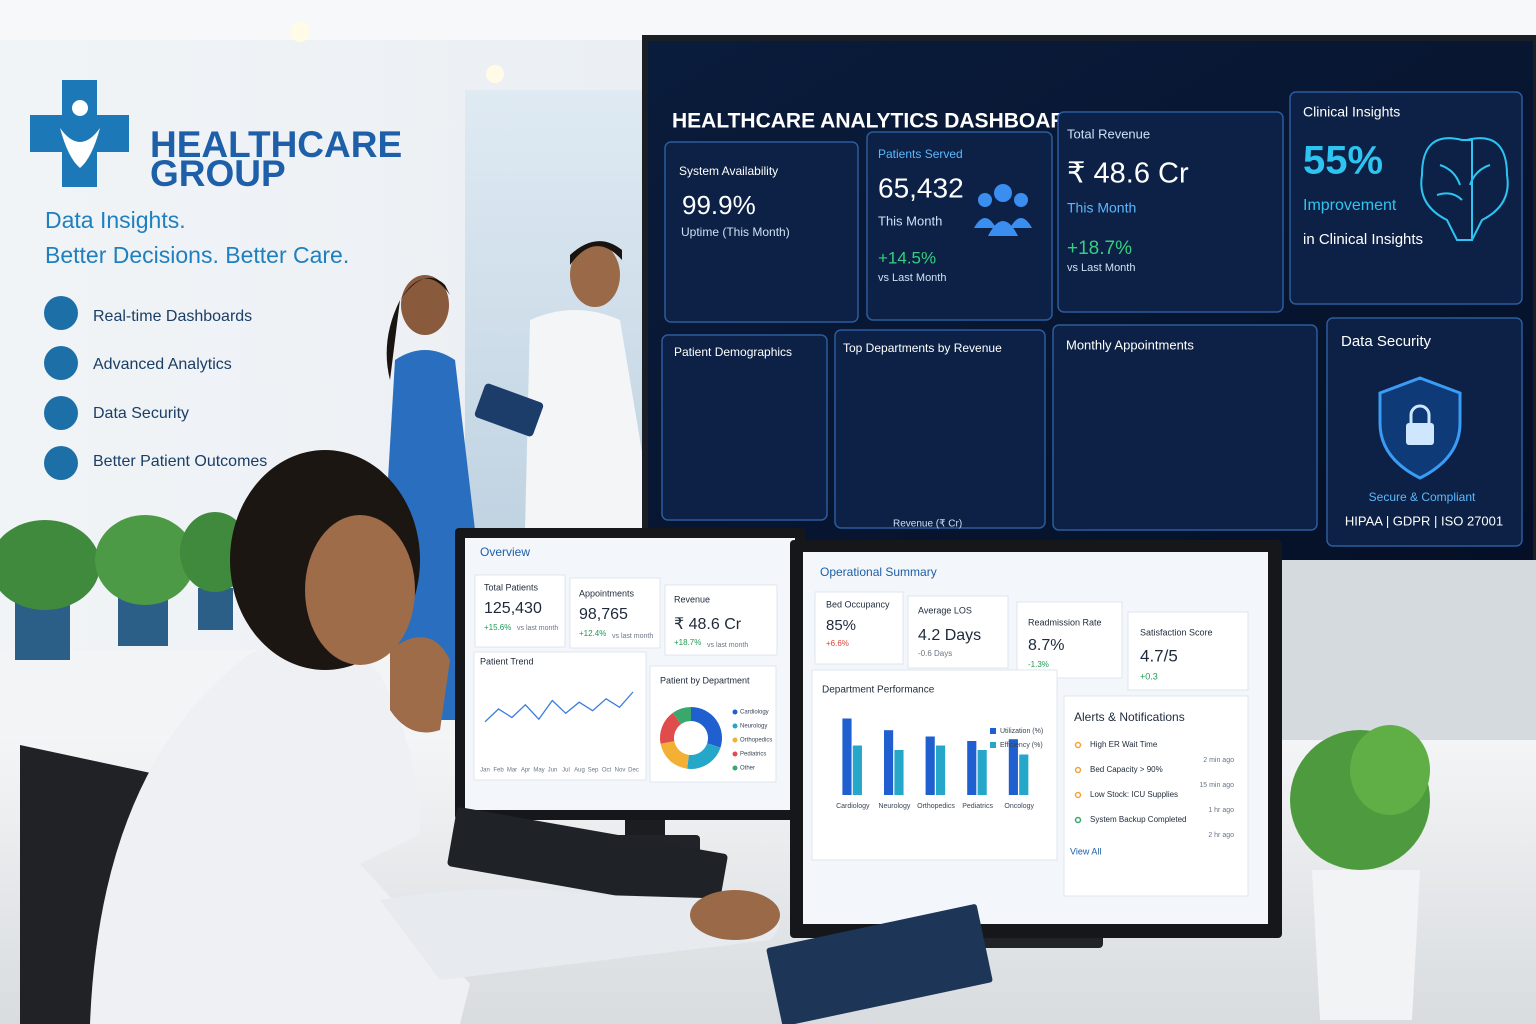 This screenshot has width=1536, height=1024. Describe the element at coordinates (876, 121) in the screenshot. I see `dashboard-title: HEALTHCARE ANALYTICS DASHBOARD` at that location.